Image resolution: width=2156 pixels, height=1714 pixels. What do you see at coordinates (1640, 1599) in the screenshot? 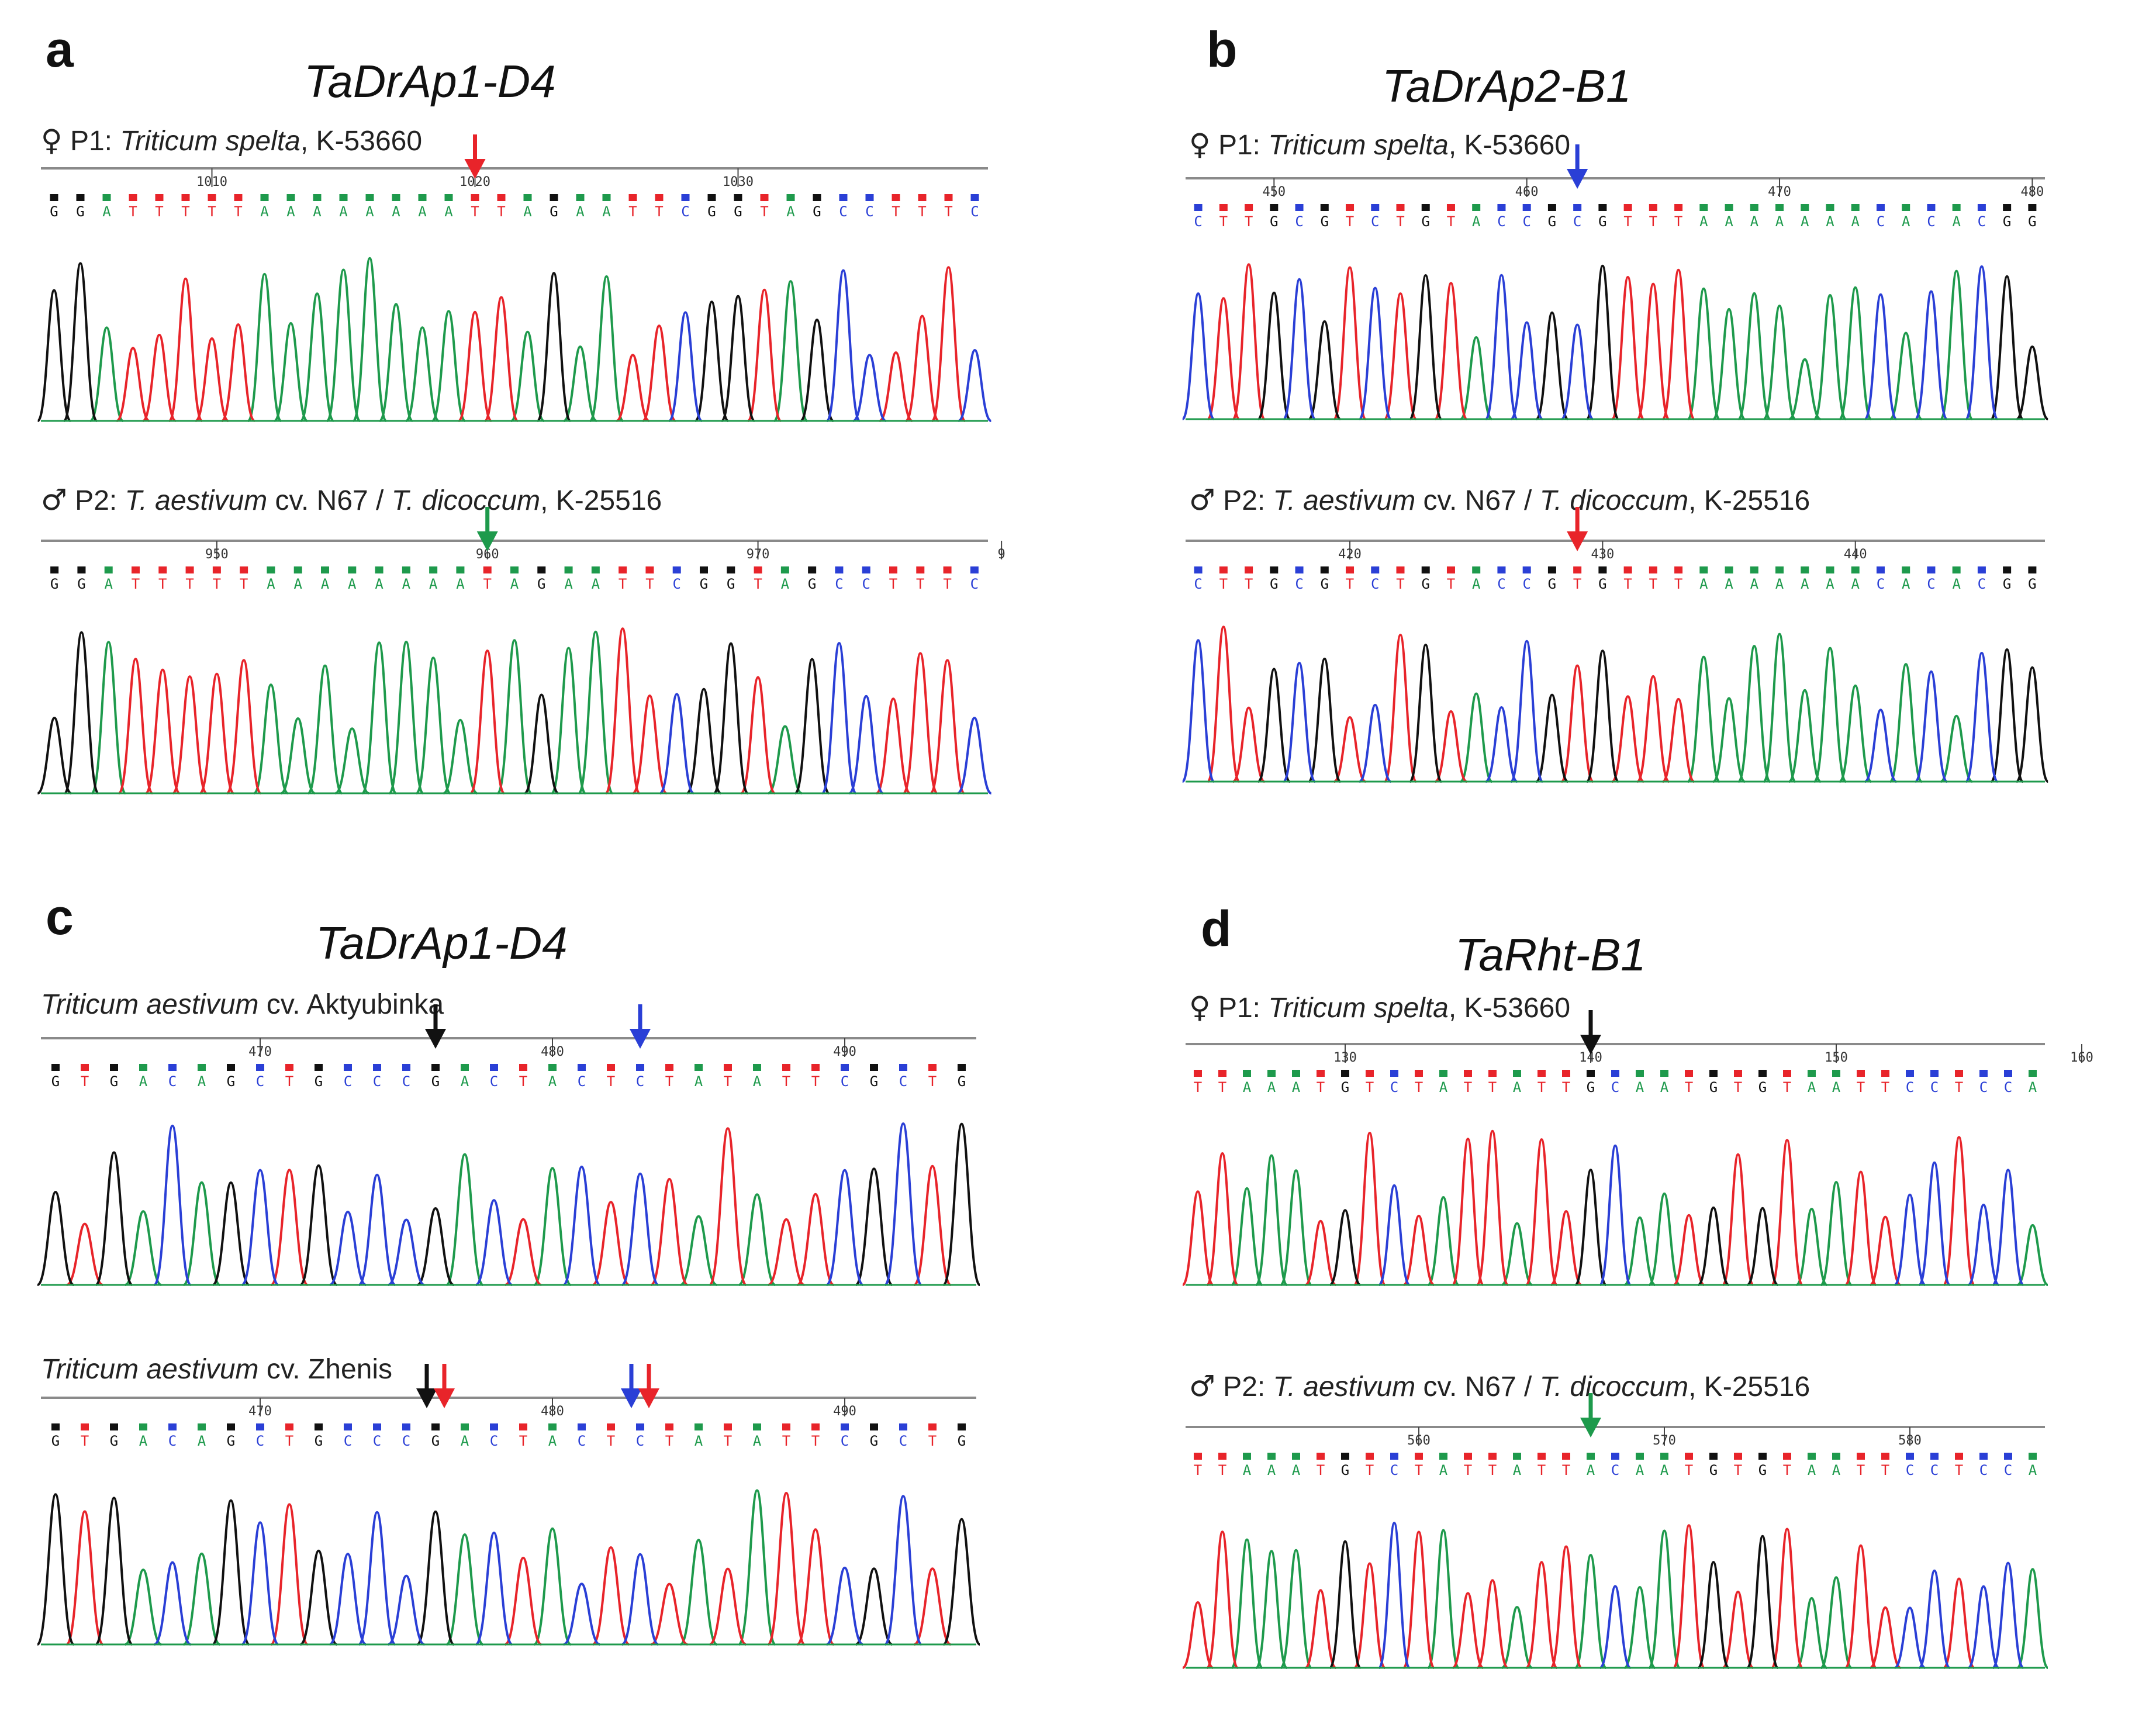
I see `trace-peak-A` at bounding box center [1640, 1599].